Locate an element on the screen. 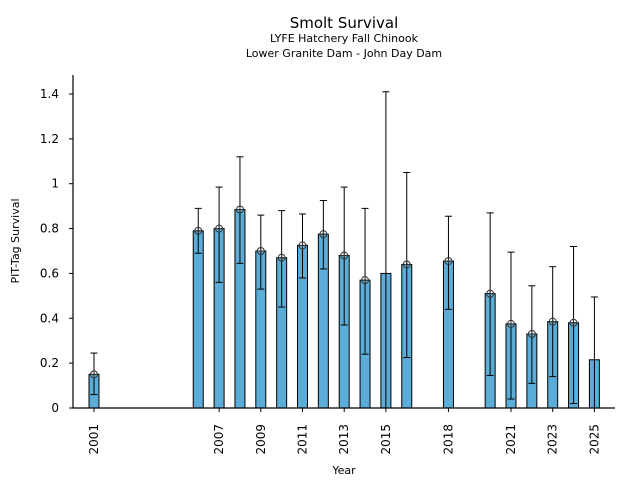  y-tick-label: 1.4 is located at coordinates (49, 94).